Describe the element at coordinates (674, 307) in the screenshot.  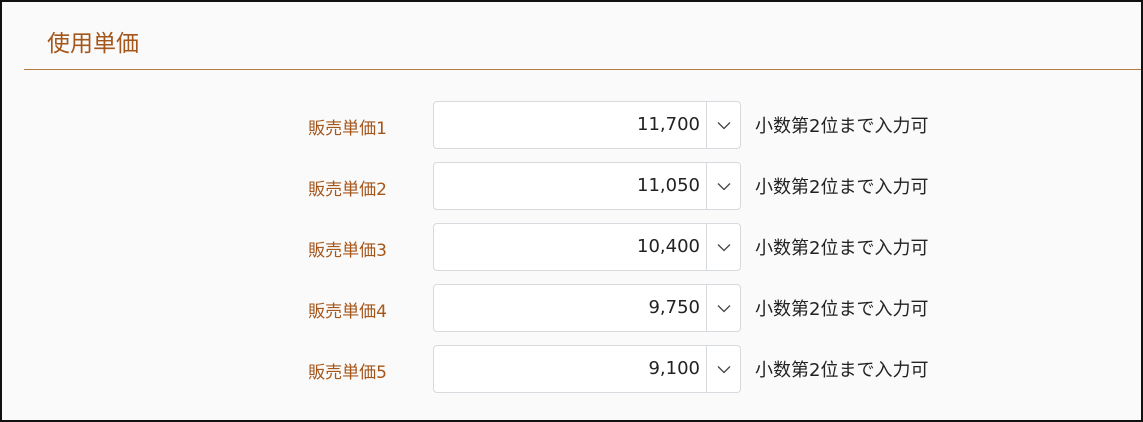
I see `price-value: 9,750` at that location.